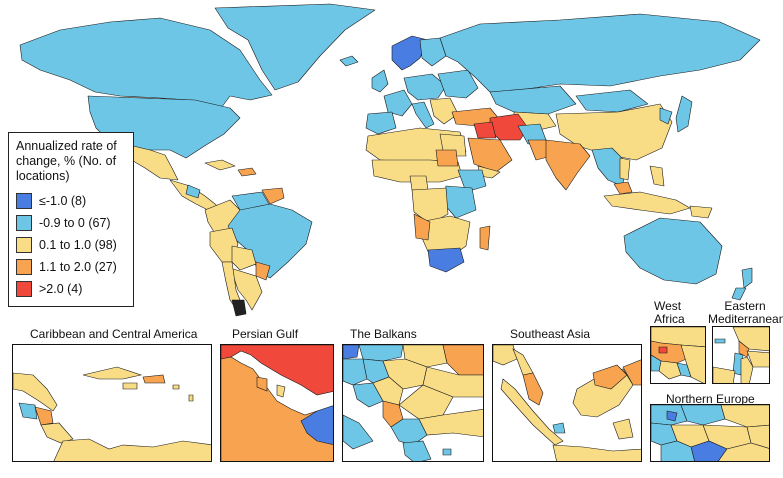  Describe the element at coordinates (61, 289) in the screenshot. I see `legend-label: >2.0 (4)` at that location.